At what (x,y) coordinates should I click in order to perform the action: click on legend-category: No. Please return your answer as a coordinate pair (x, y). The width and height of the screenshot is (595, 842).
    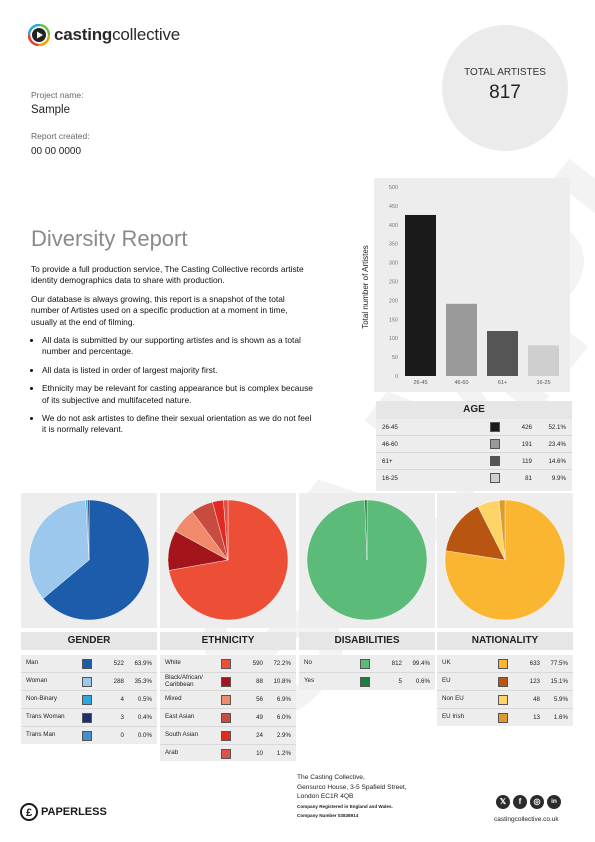
    Looking at the image, I should click on (308, 663).